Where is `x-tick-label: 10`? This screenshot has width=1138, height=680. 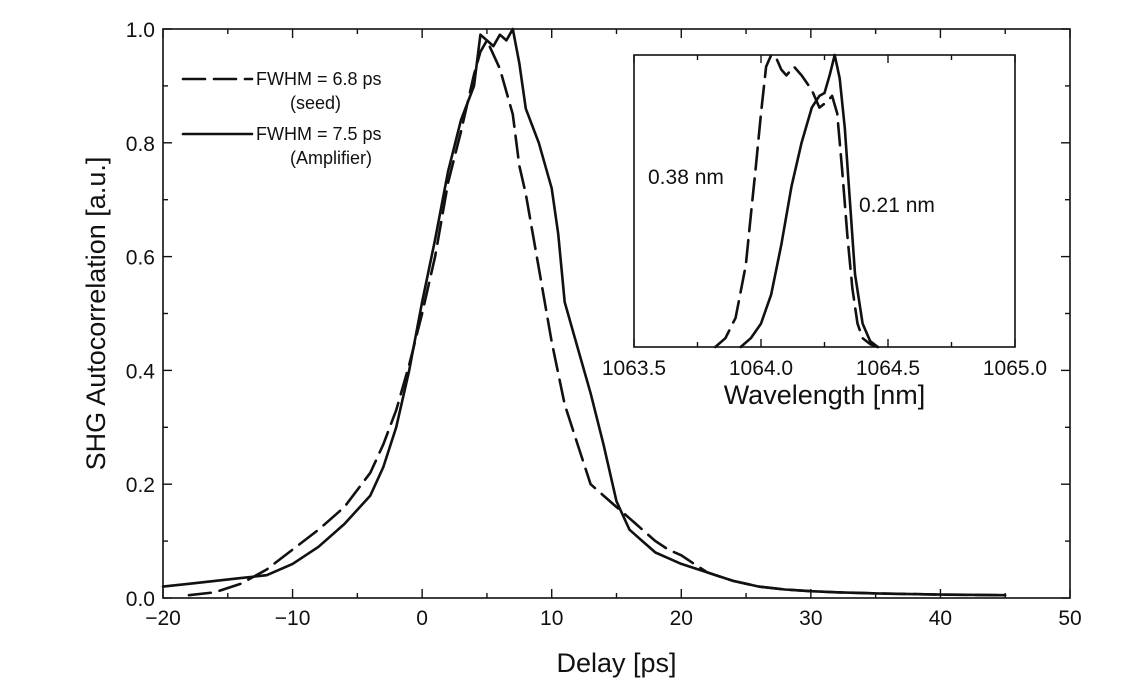 x-tick-label: 10 is located at coordinates (551, 618).